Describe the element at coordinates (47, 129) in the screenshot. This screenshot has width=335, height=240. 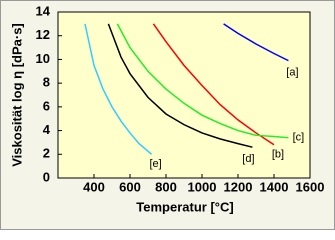
I see `y-tick-label: 4` at that location.